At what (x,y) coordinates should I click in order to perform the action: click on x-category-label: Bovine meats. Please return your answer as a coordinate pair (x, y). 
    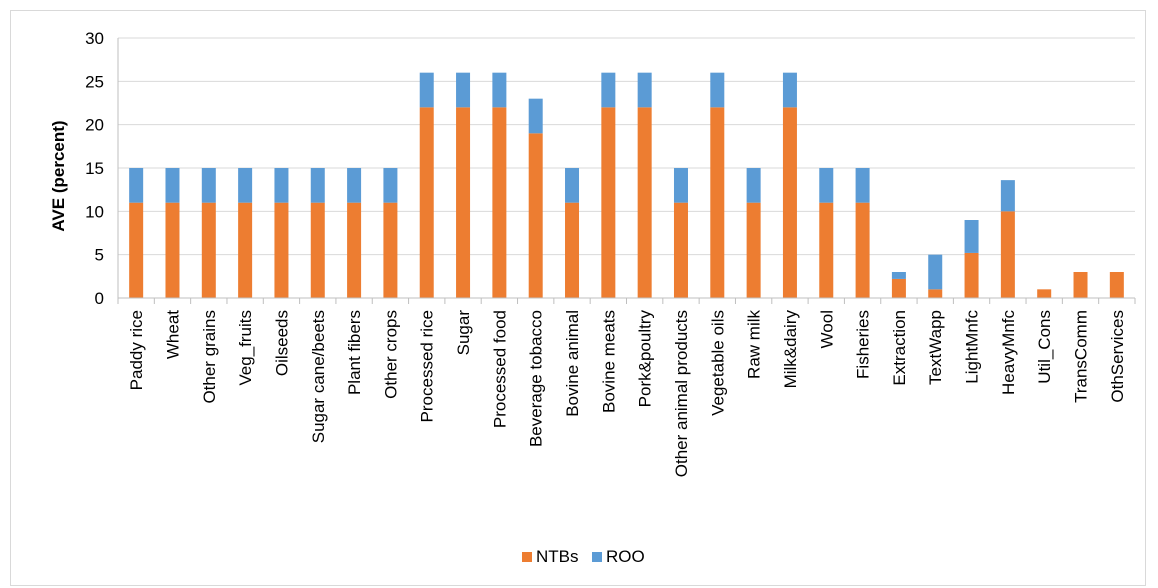
    Looking at the image, I should click on (608, 361).